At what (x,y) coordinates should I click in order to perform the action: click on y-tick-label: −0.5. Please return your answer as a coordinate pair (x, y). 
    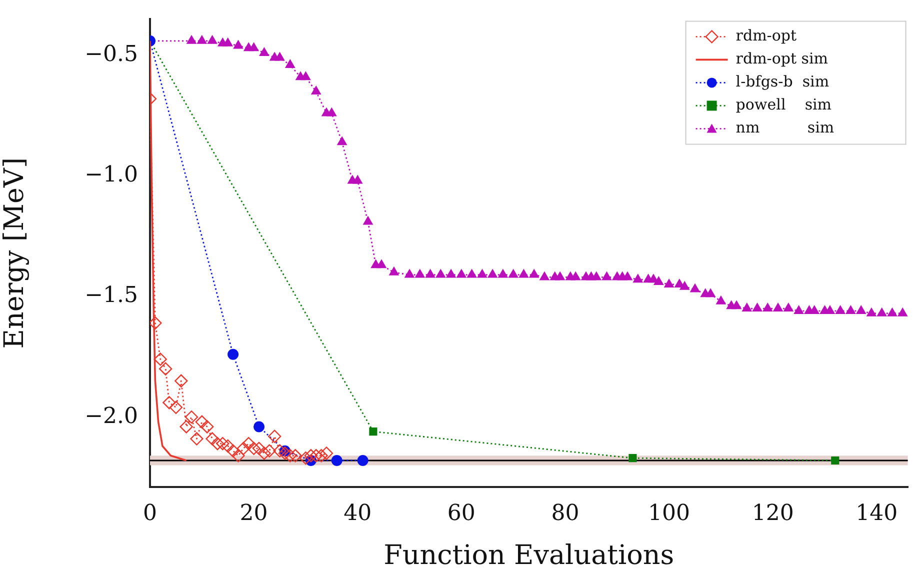
    Looking at the image, I should click on (111, 55).